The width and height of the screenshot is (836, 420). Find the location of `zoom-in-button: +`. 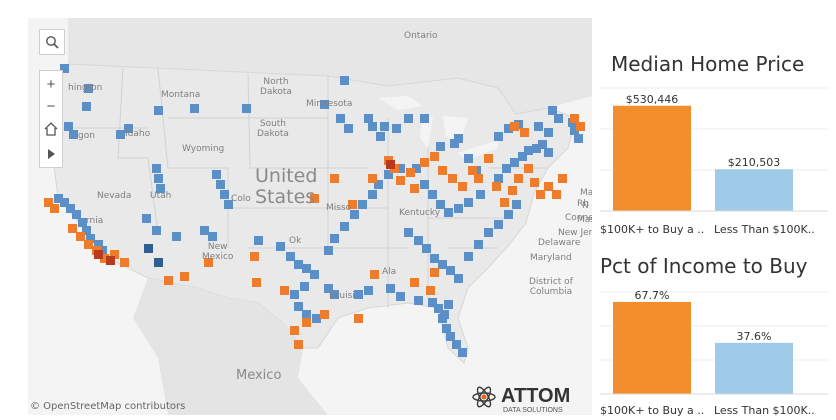

zoom-in-button: + is located at coordinates (51, 84).